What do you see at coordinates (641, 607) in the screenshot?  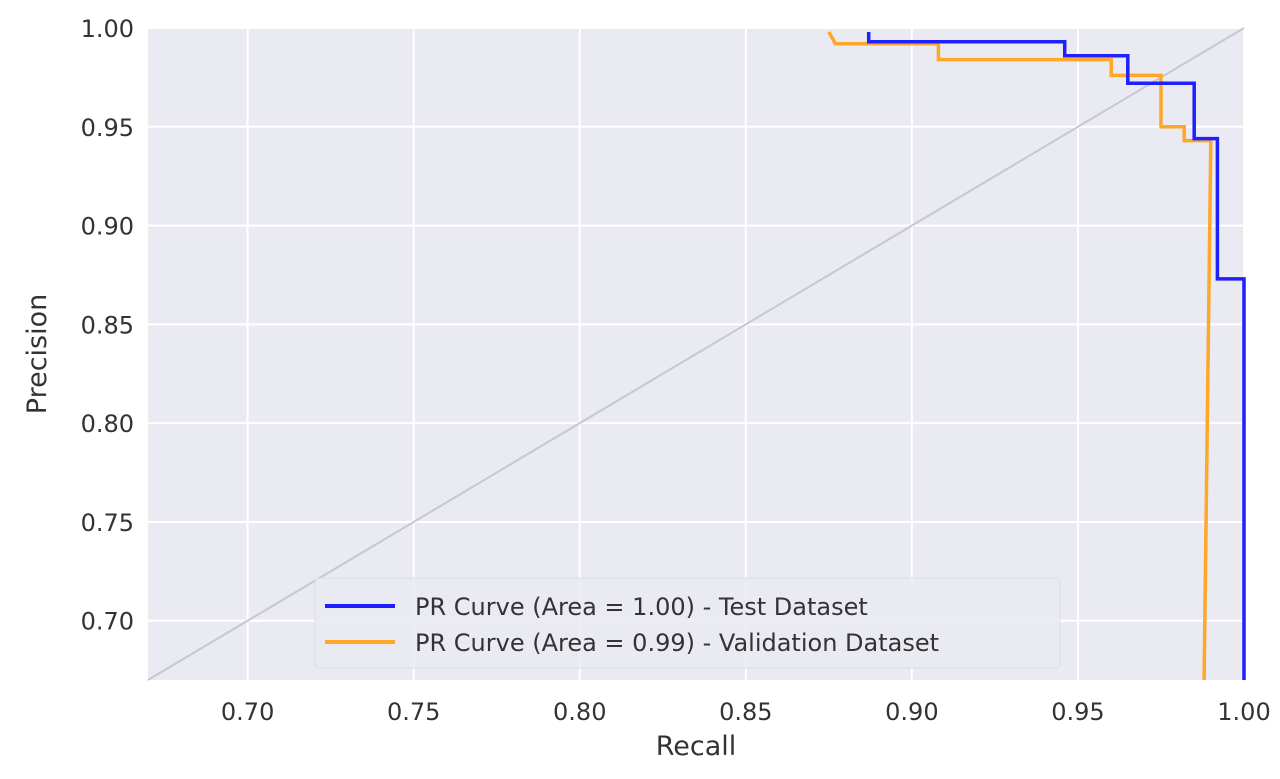 I see `legend-label-test: PR Curve (Area = 1.00) - Test Dataset` at bounding box center [641, 607].